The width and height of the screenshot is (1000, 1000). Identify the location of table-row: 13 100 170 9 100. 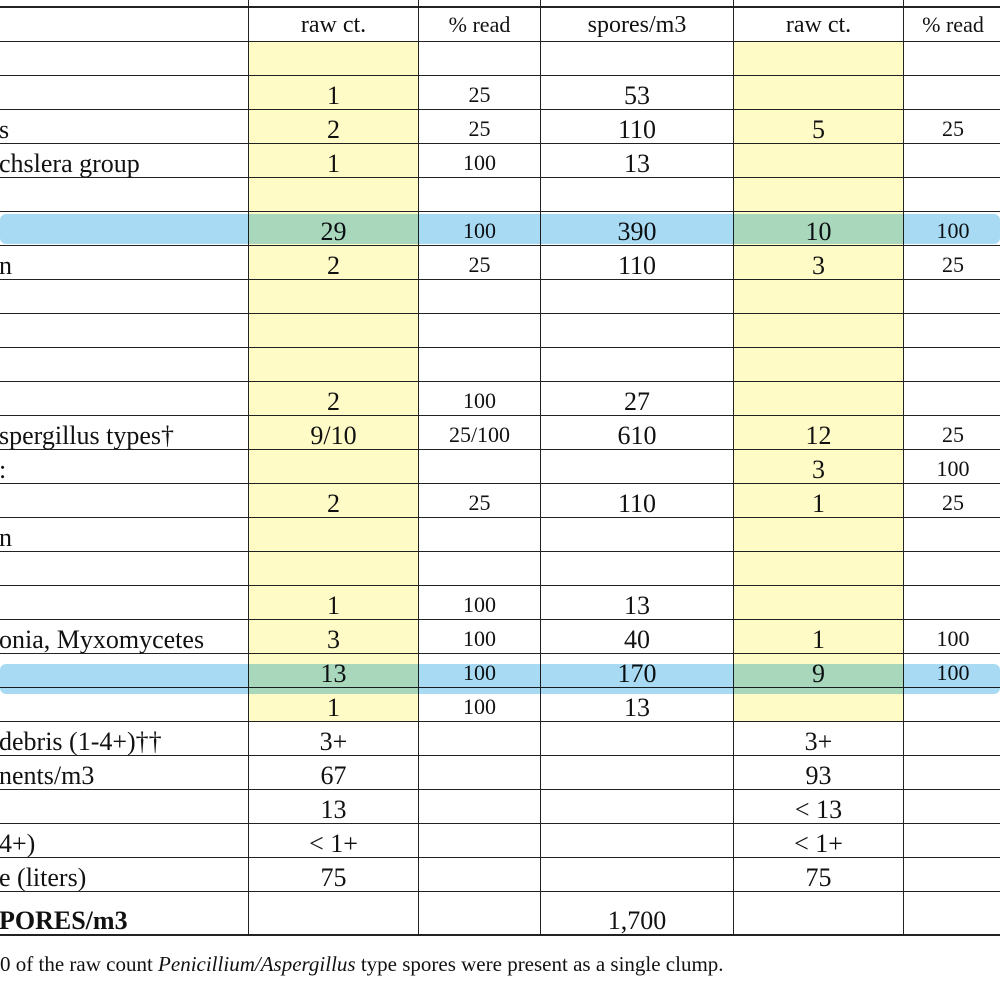
(500, 670).